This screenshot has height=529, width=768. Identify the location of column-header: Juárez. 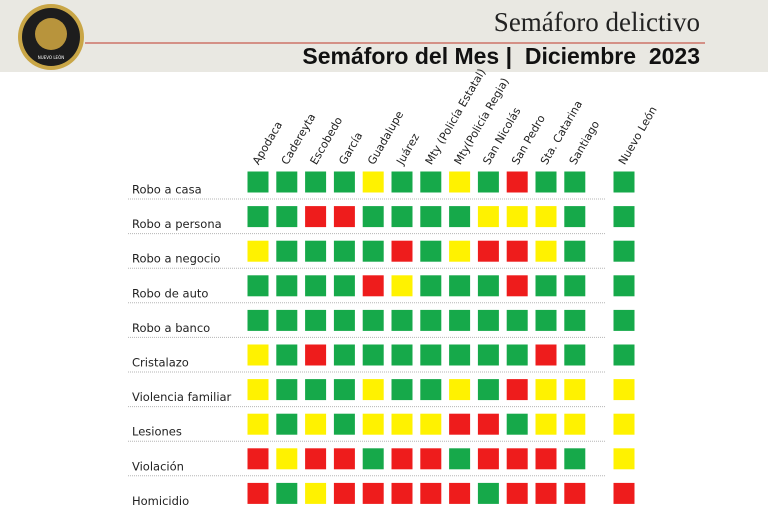
(407, 149).